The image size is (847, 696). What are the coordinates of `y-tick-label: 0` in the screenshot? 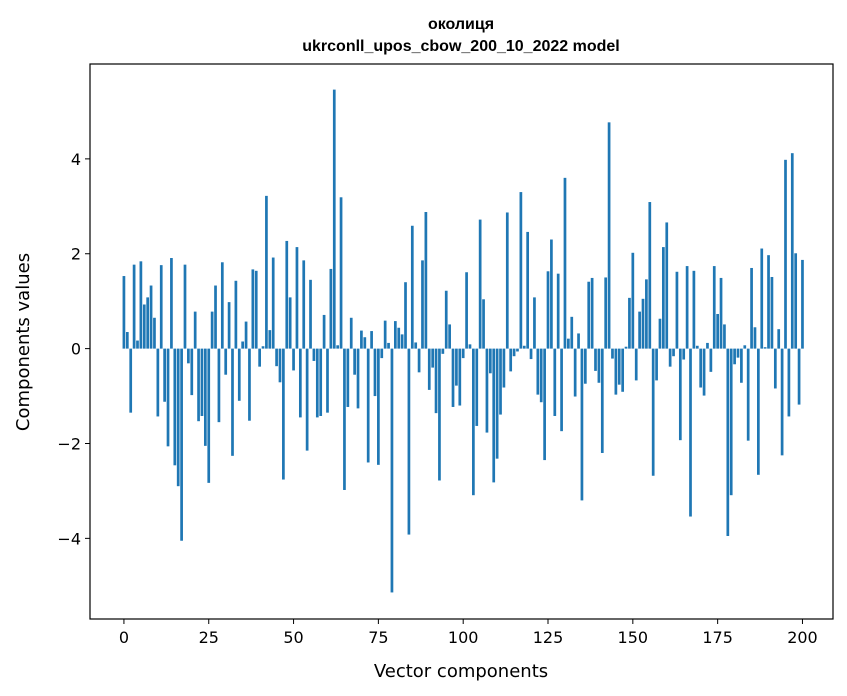 It's located at (76, 349).